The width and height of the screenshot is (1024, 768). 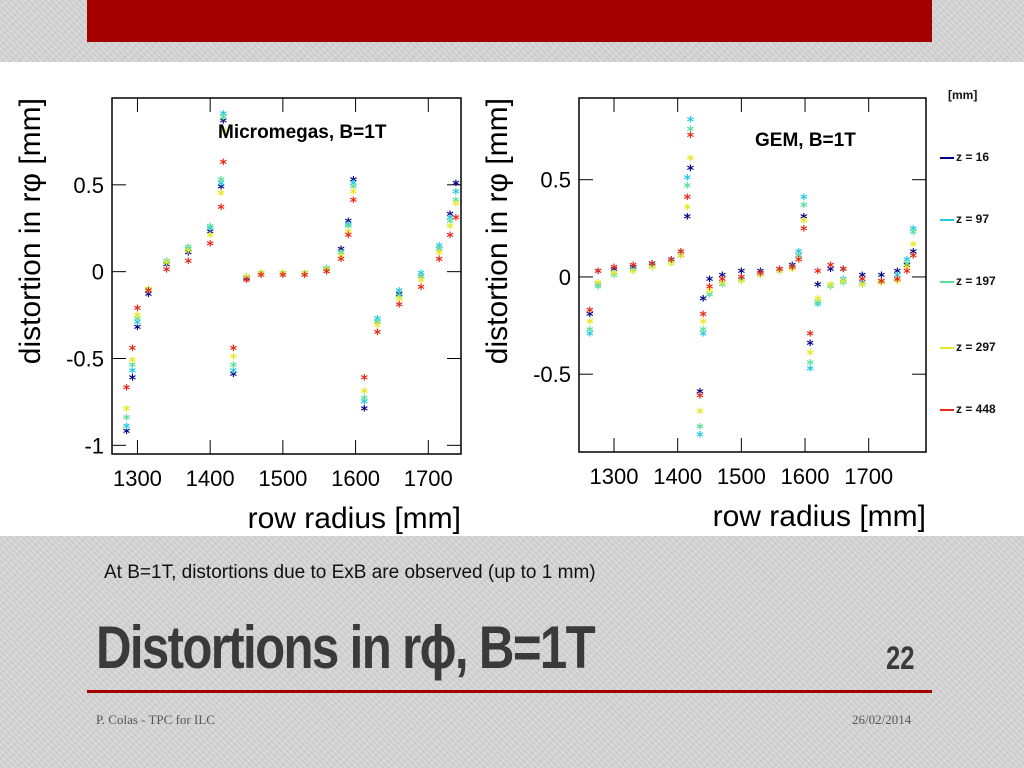 I want to click on y-tick-label: 0, so click(x=565, y=277).